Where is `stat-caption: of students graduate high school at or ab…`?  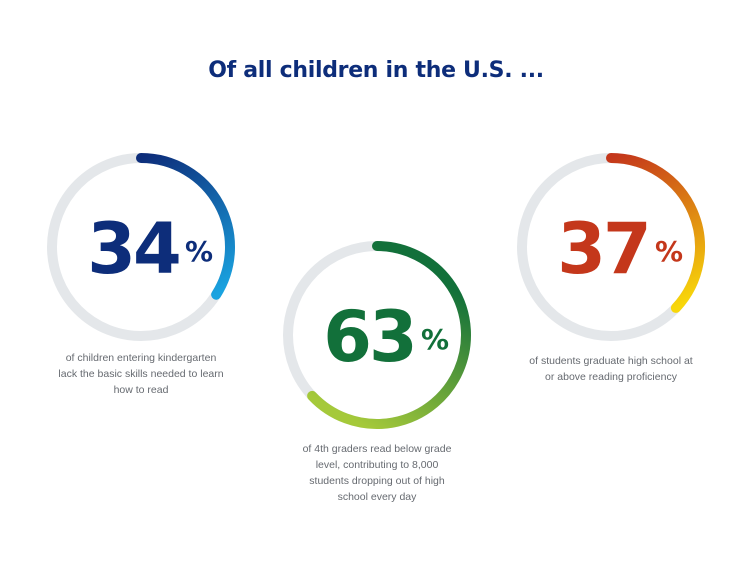
stat-caption: of students graduate high school at or ab… is located at coordinates (611, 369).